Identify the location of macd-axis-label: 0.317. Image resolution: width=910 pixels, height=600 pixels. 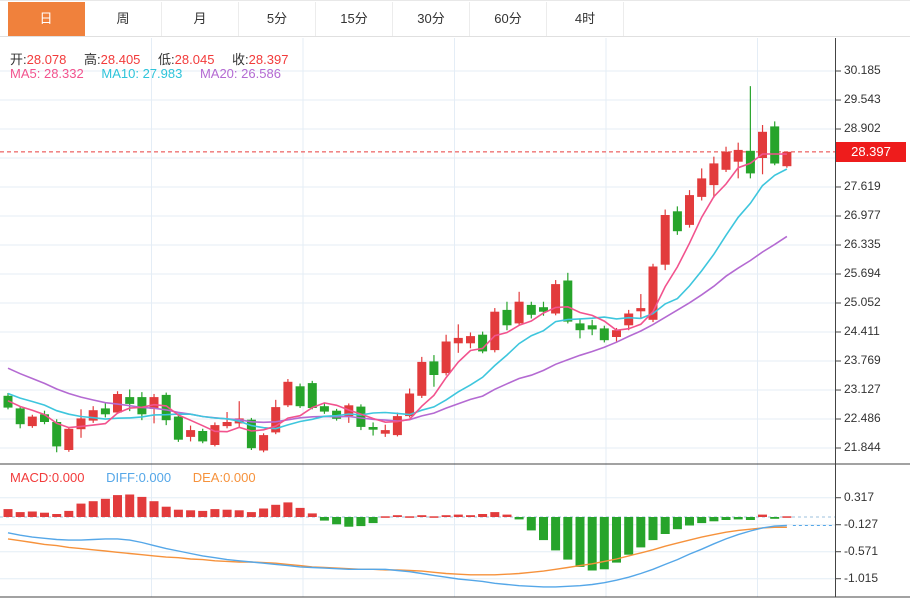
(859, 496).